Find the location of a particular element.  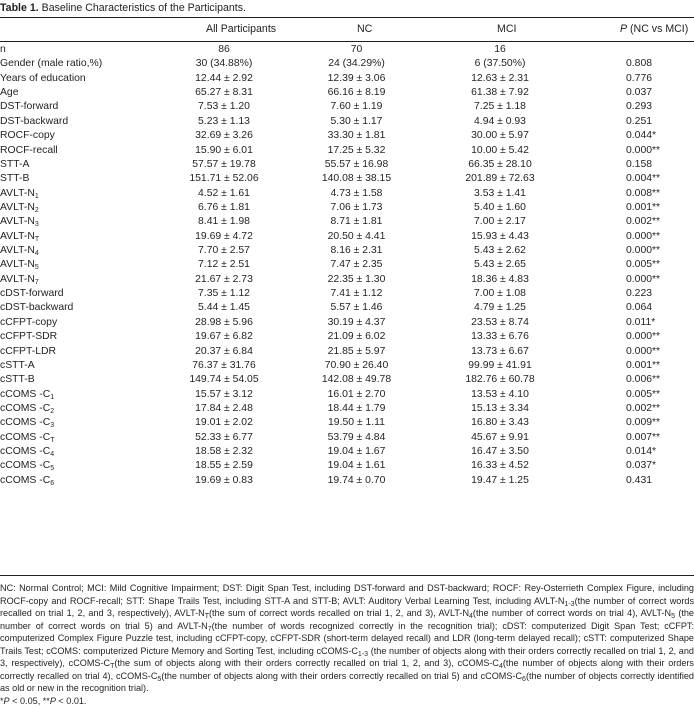

row-label: ROCF-copy is located at coordinates (80, 136).